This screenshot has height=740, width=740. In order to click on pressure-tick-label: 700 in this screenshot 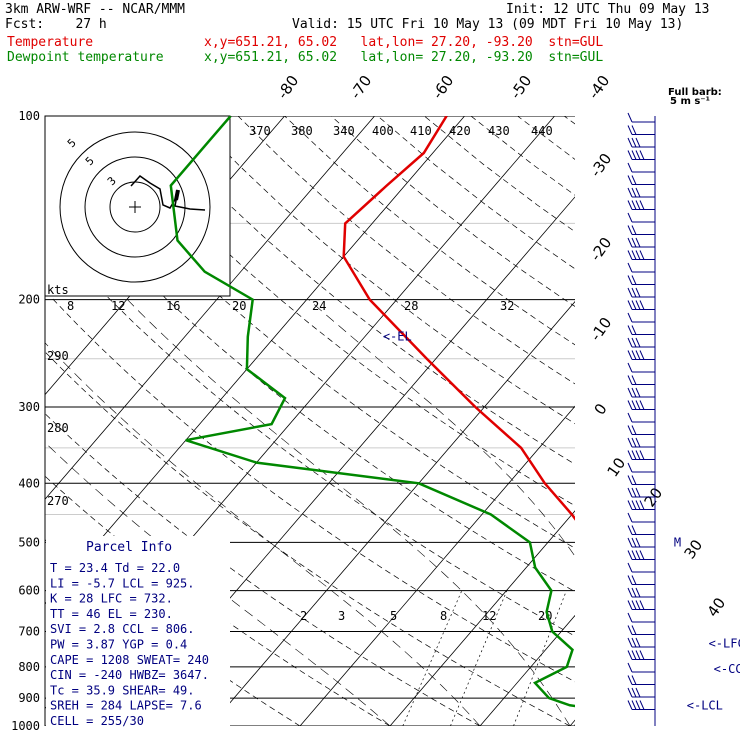, I will do `click(29, 632)`.